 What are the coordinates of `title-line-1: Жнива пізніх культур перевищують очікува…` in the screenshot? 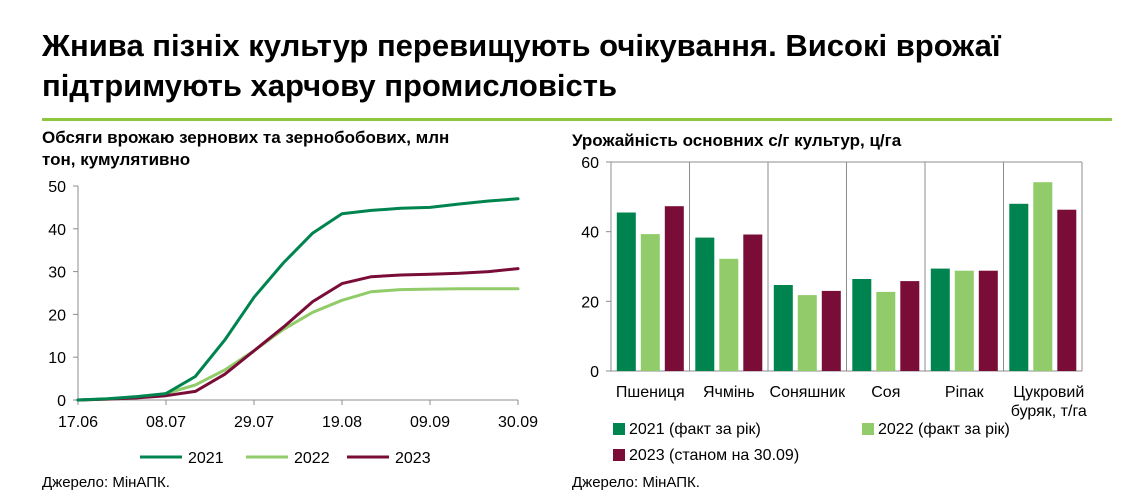 It's located at (521, 45).